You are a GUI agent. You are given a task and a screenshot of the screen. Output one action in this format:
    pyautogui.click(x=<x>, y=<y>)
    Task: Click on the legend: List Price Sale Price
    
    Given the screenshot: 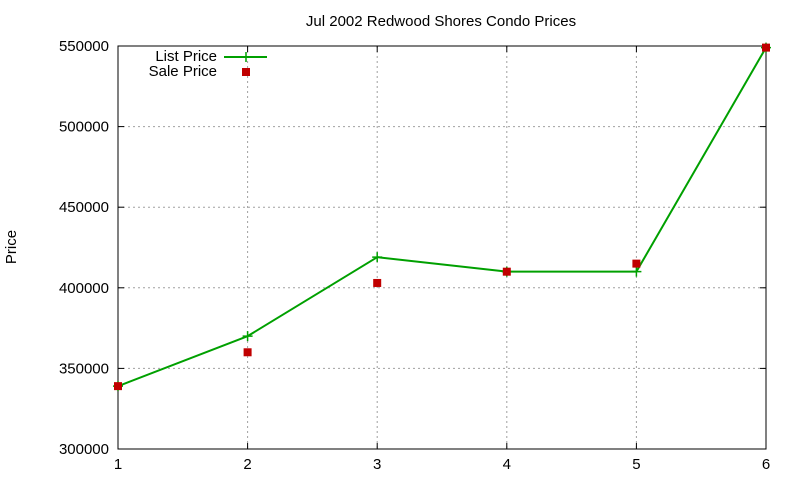 What is the action you would take?
    pyautogui.click(x=208, y=64)
    